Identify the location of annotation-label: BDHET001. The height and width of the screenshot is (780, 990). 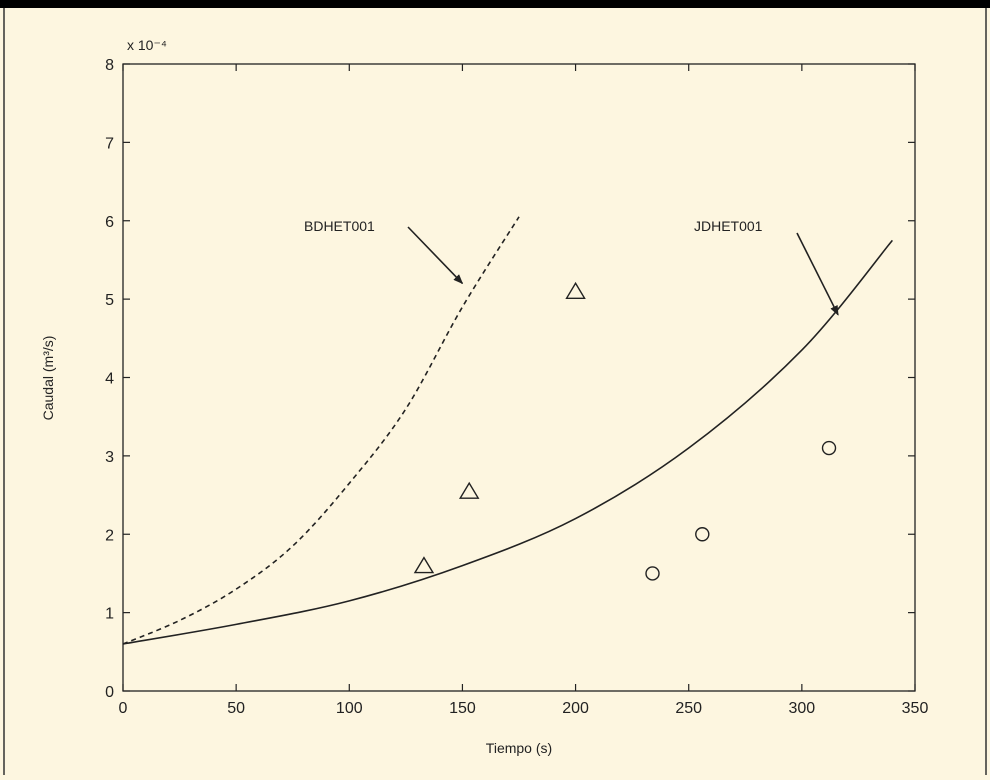
(339, 226).